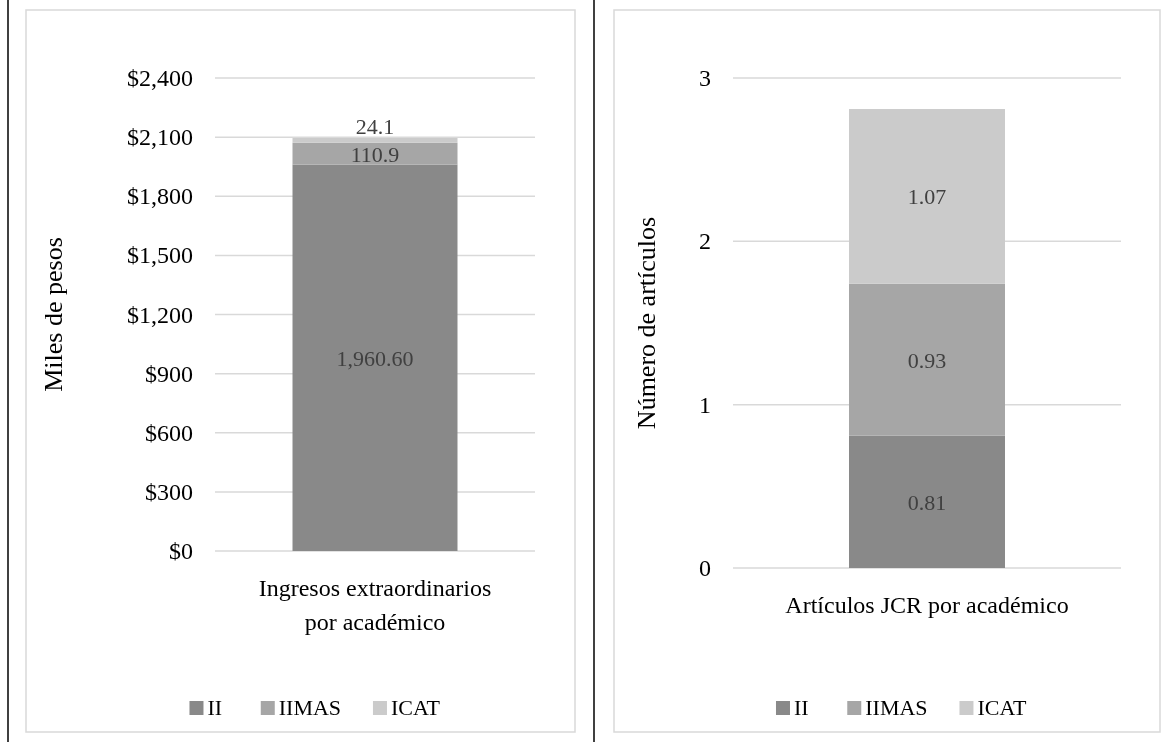 The width and height of the screenshot is (1173, 742). I want to click on data-label: 1.07, so click(927, 197).